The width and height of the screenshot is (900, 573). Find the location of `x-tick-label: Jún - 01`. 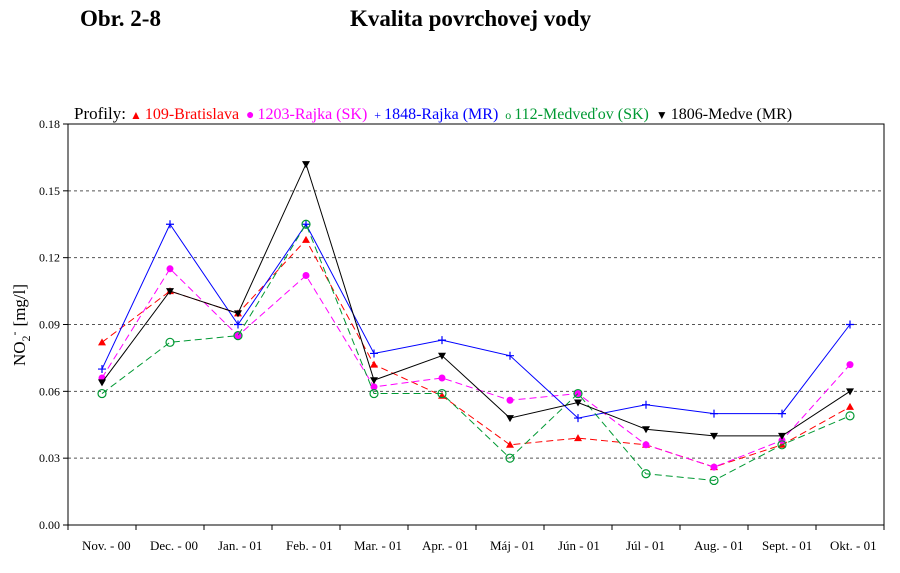

x-tick-label: Jún - 01 is located at coordinates (579, 545).